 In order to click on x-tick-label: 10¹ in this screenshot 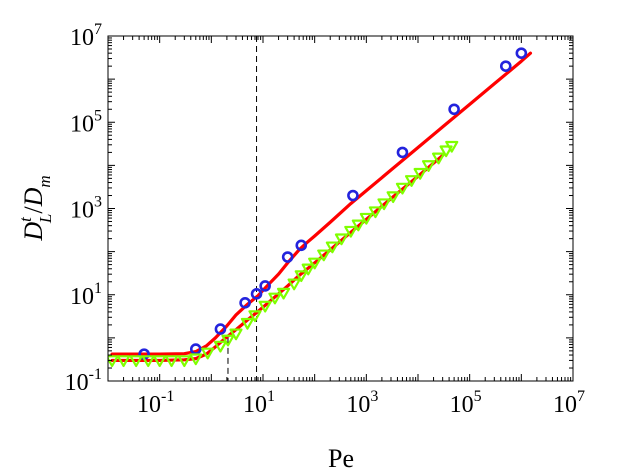, I will do `click(259, 403)`.